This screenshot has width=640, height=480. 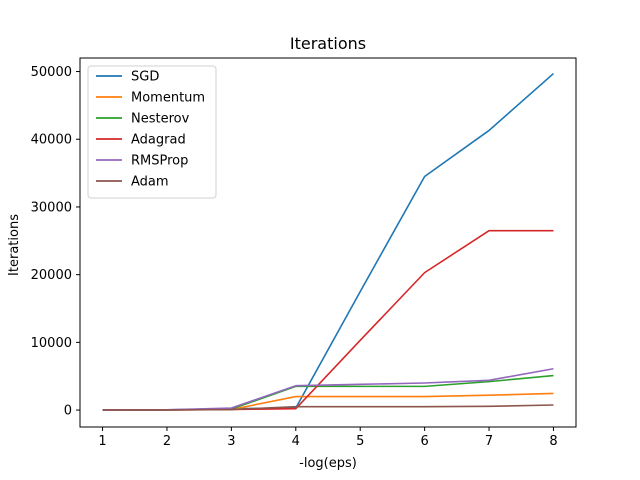 I want to click on x-tick-label: 7, so click(x=489, y=441).